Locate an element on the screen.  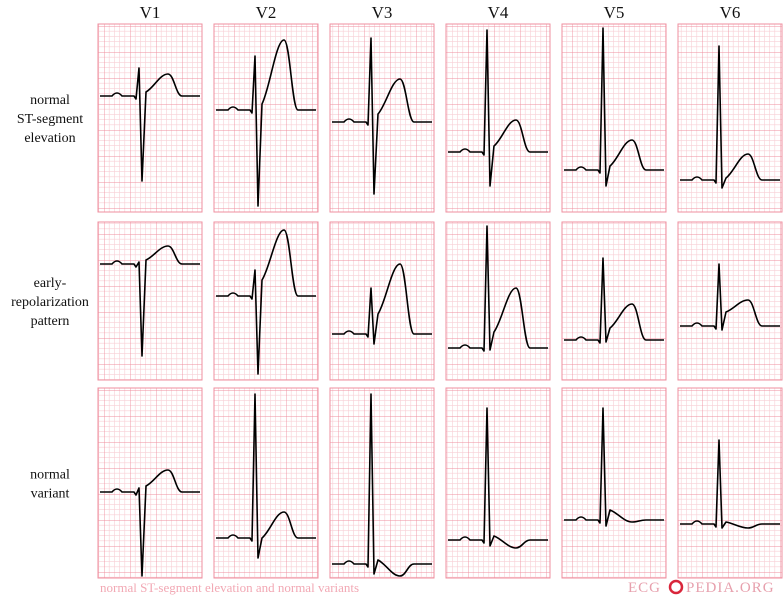
logo-mark is located at coordinates (676, 587).